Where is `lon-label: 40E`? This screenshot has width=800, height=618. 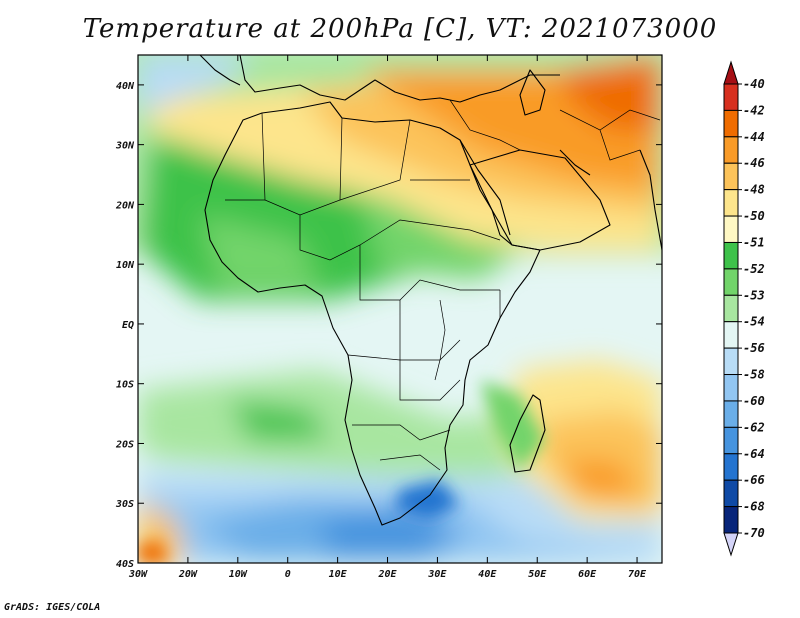 lon-label: 40E is located at coordinates (487, 574).